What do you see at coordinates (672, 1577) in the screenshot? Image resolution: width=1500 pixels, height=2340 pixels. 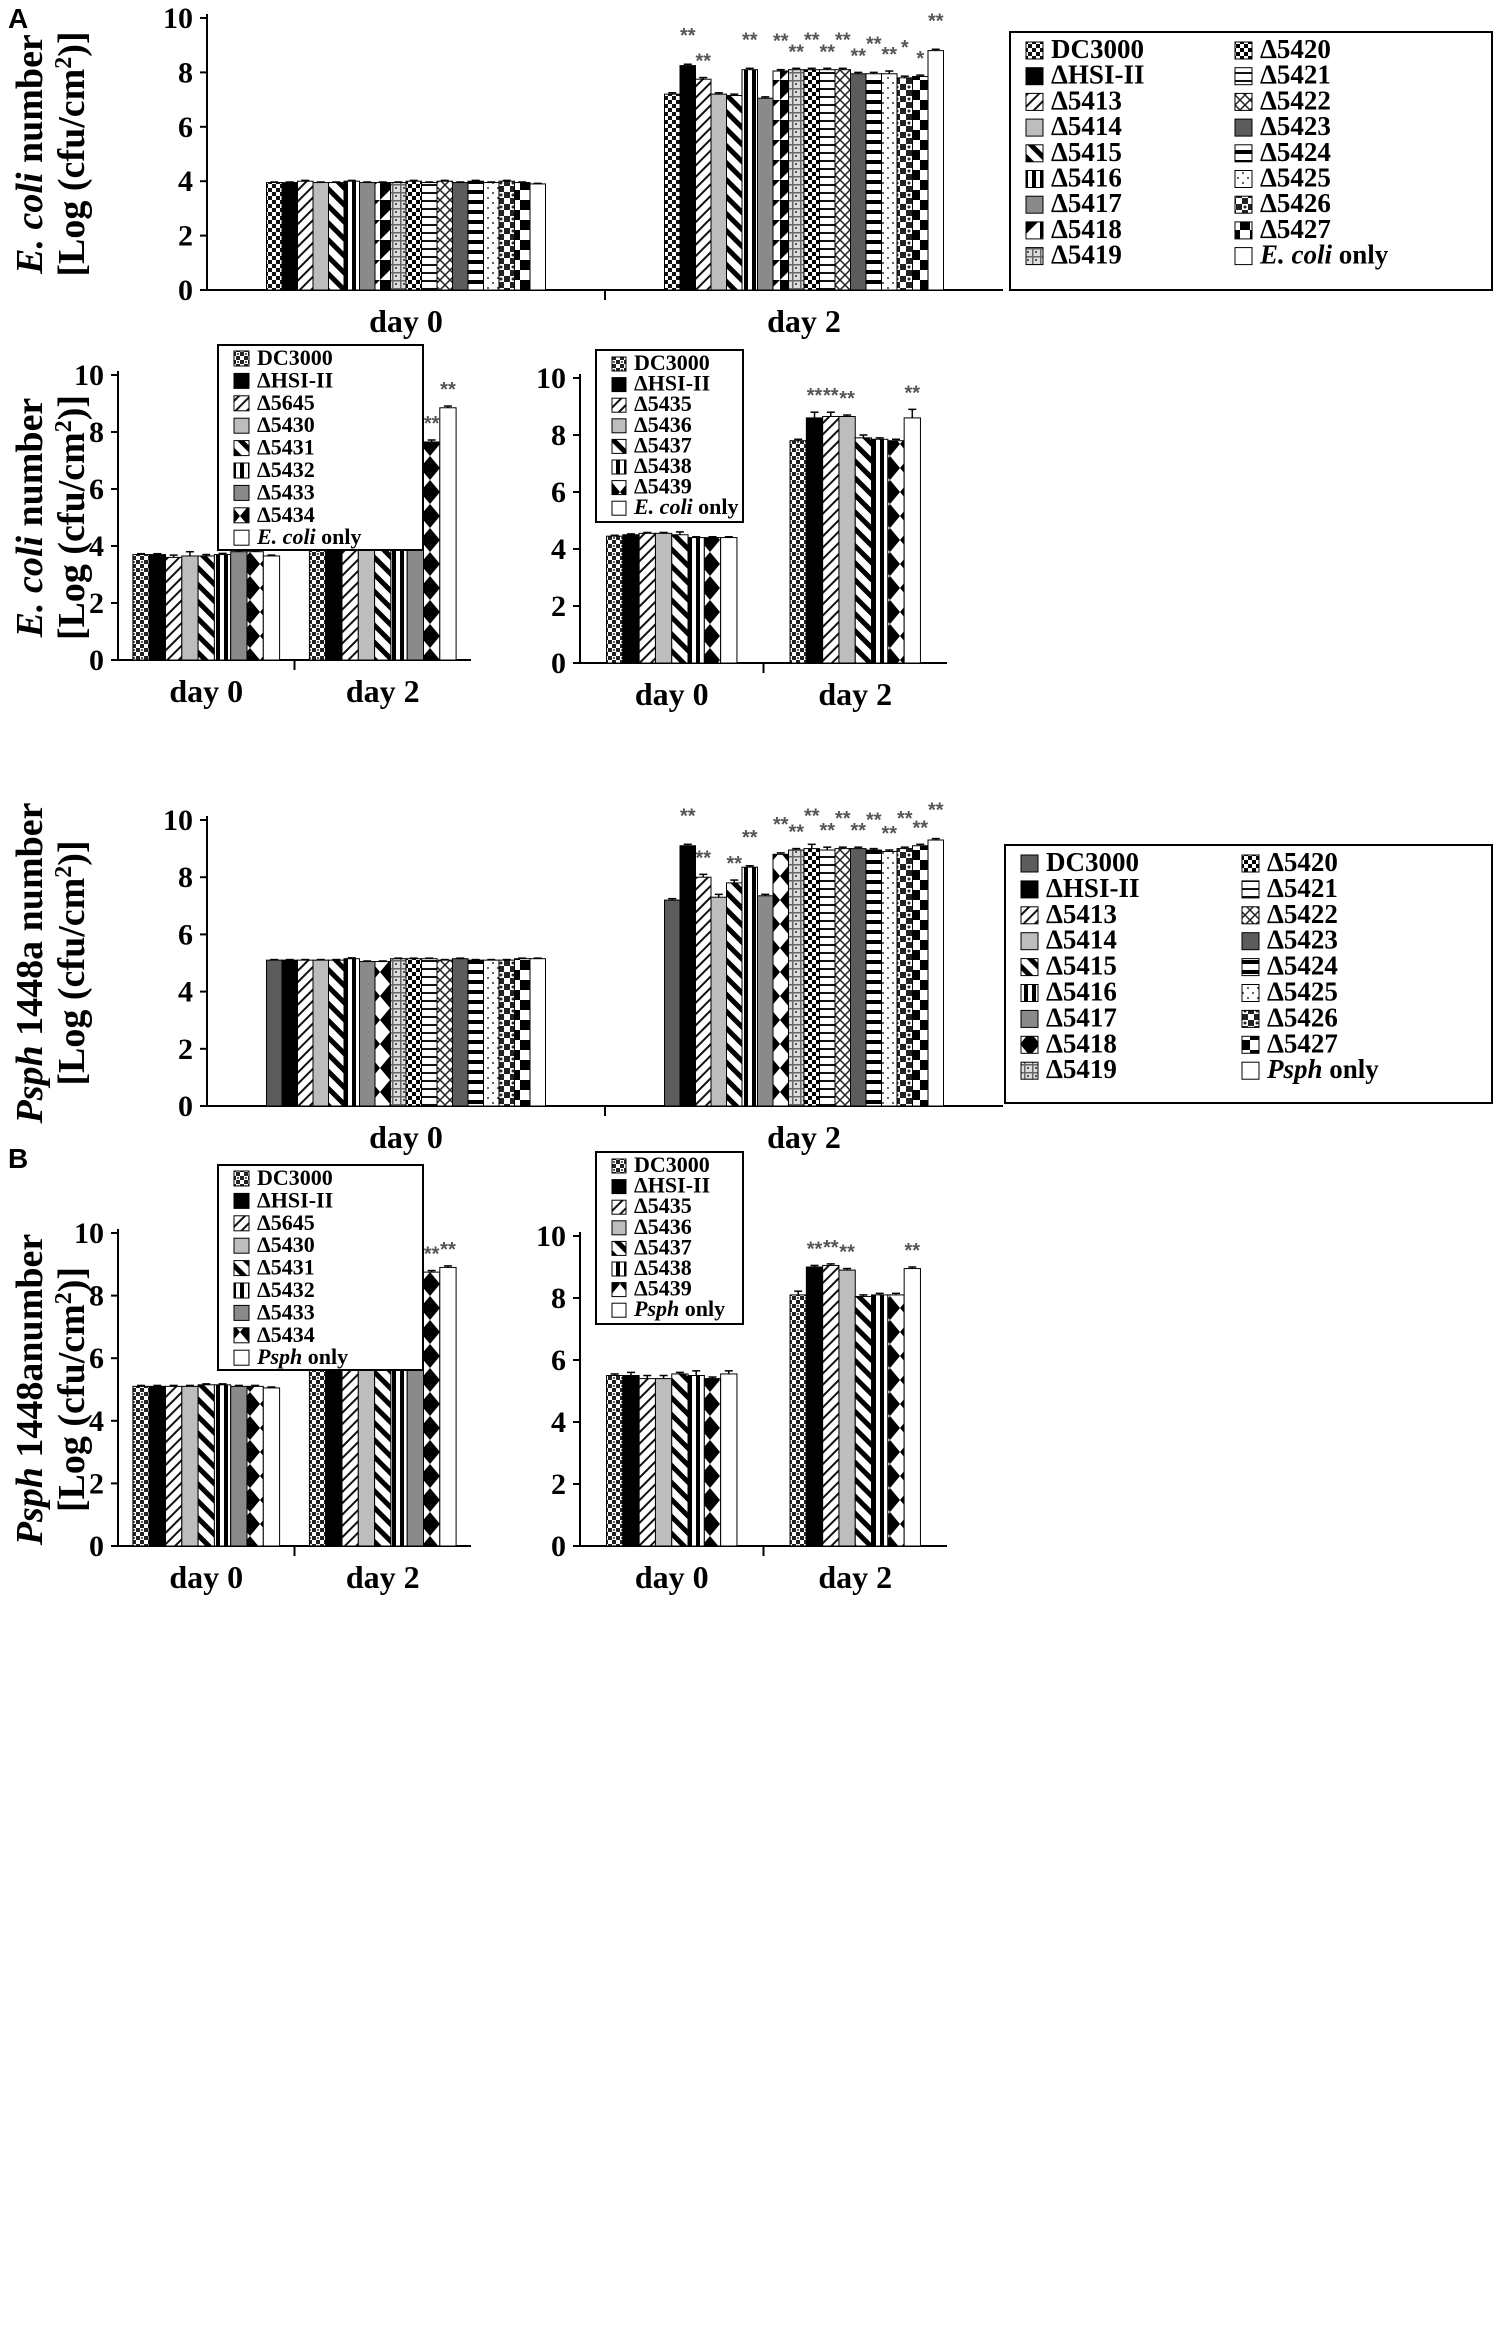 I see `category-label: day 0` at bounding box center [672, 1577].